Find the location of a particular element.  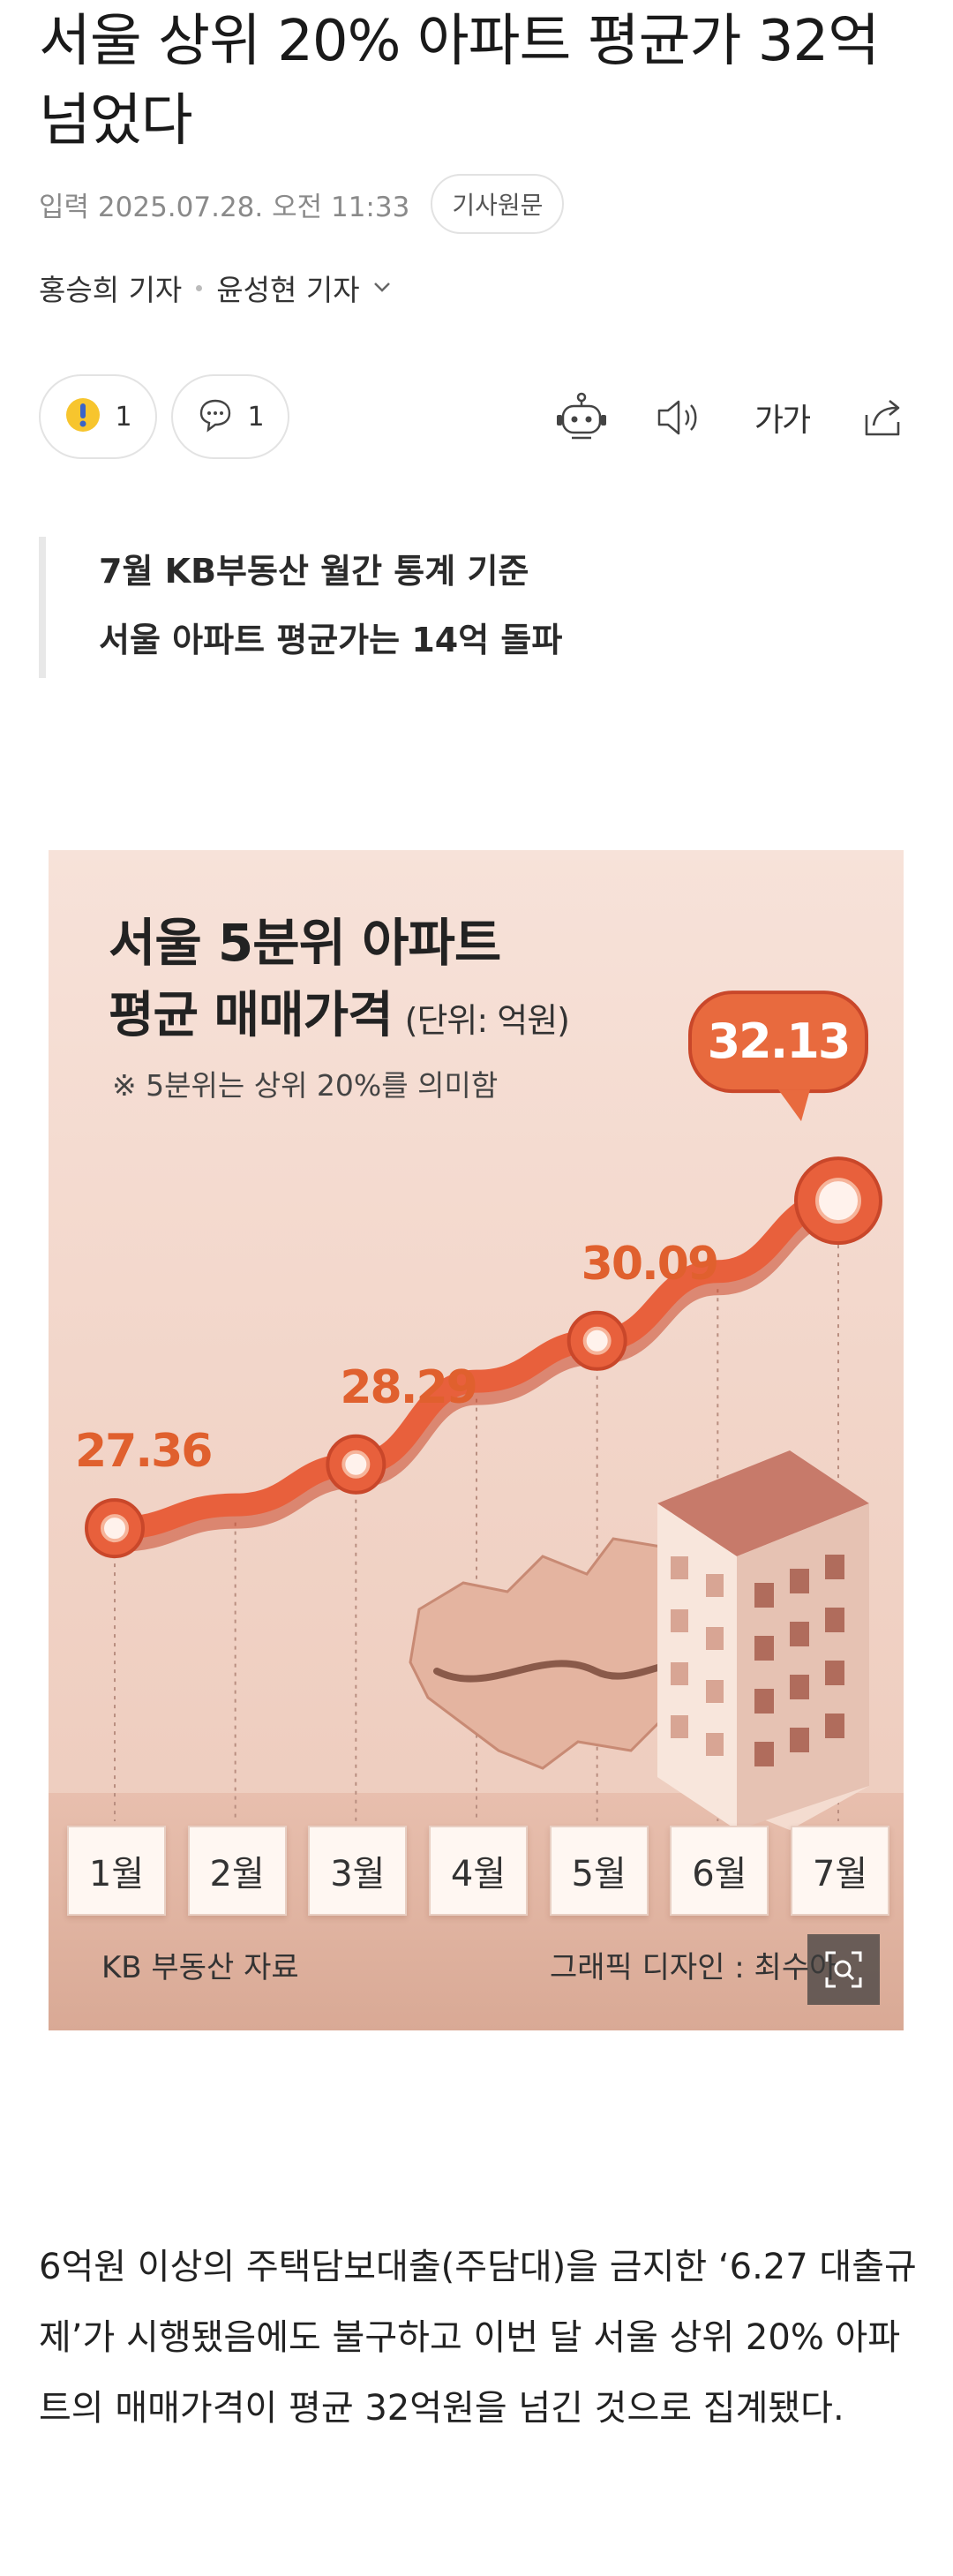

latest-value-callout: 32.13 is located at coordinates (778, 1056).